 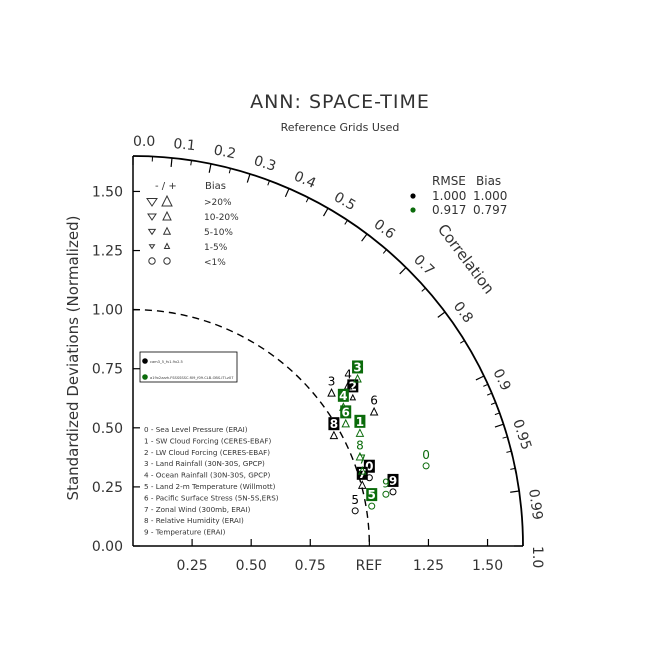 I want to click on point-label: 6, so click(x=374, y=401).